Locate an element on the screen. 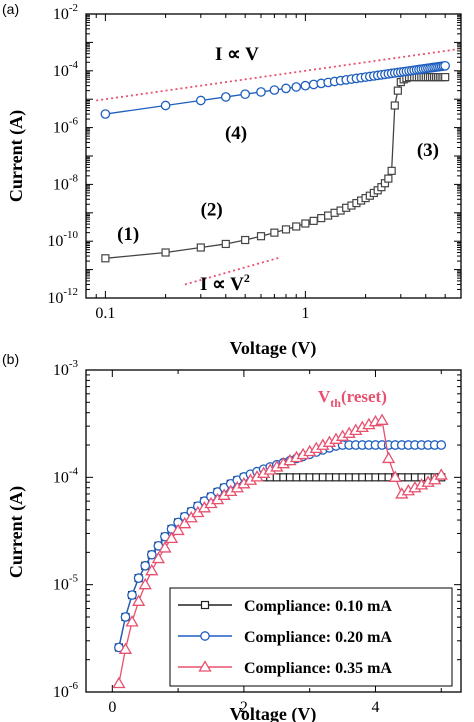 The width and height of the screenshot is (474, 722). y-tick-label: 10⁻³ is located at coordinates (66, 368).